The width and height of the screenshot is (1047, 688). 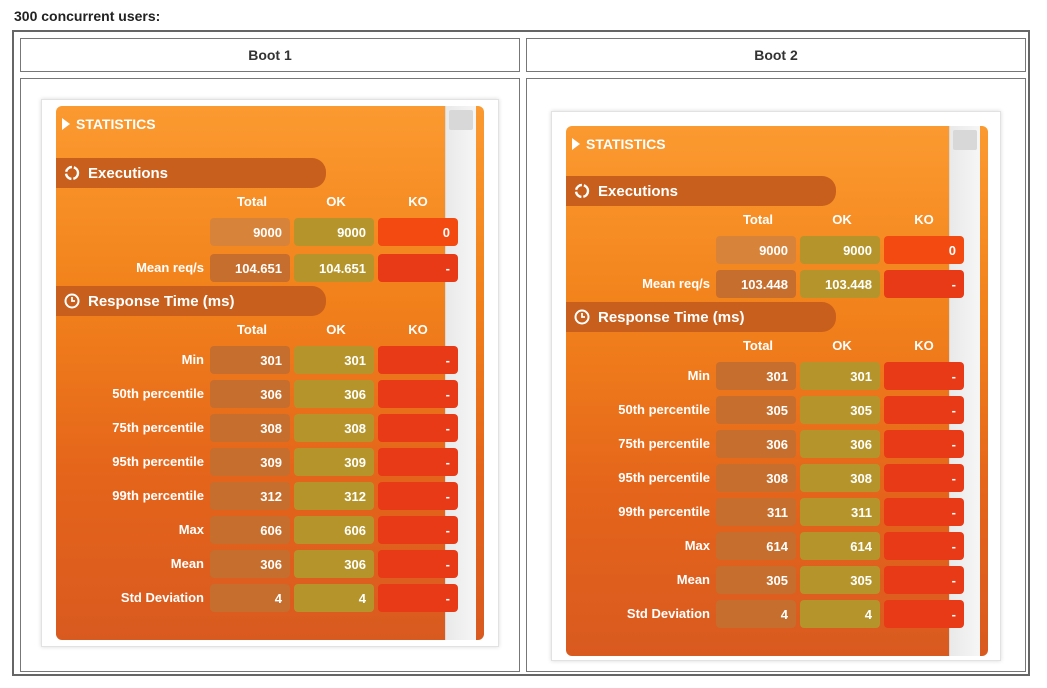 What do you see at coordinates (334, 530) in the screenshot?
I see `response-ok-value: 606` at bounding box center [334, 530].